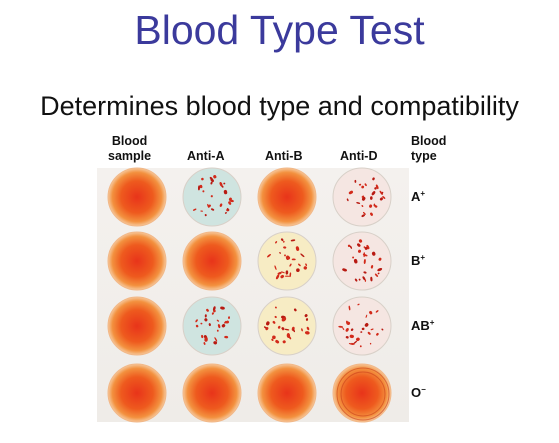 The image size is (559, 443). I want to click on column-header-anti-b: Anti-B, so click(284, 156).